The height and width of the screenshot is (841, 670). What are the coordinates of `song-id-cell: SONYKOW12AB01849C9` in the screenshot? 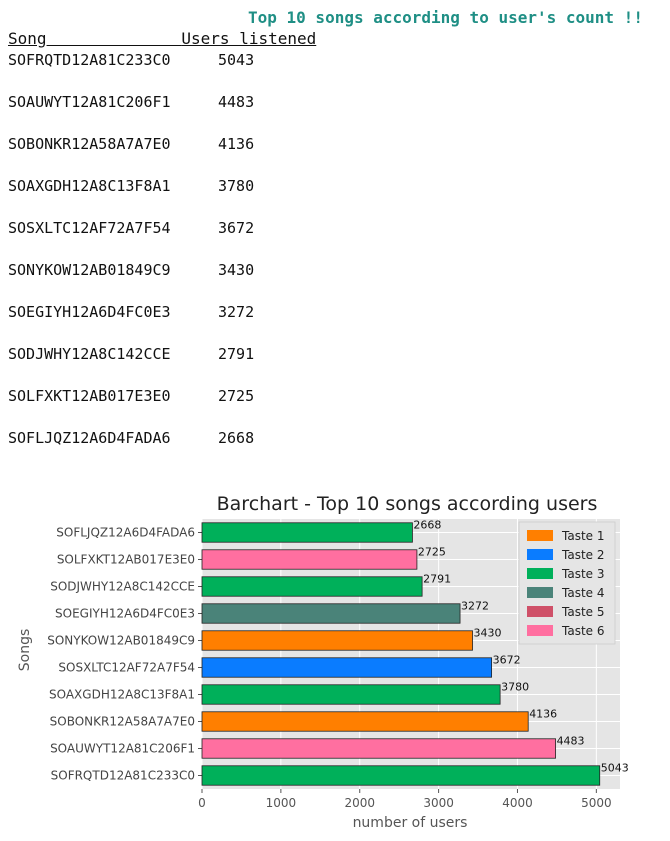 It's located at (89, 270).